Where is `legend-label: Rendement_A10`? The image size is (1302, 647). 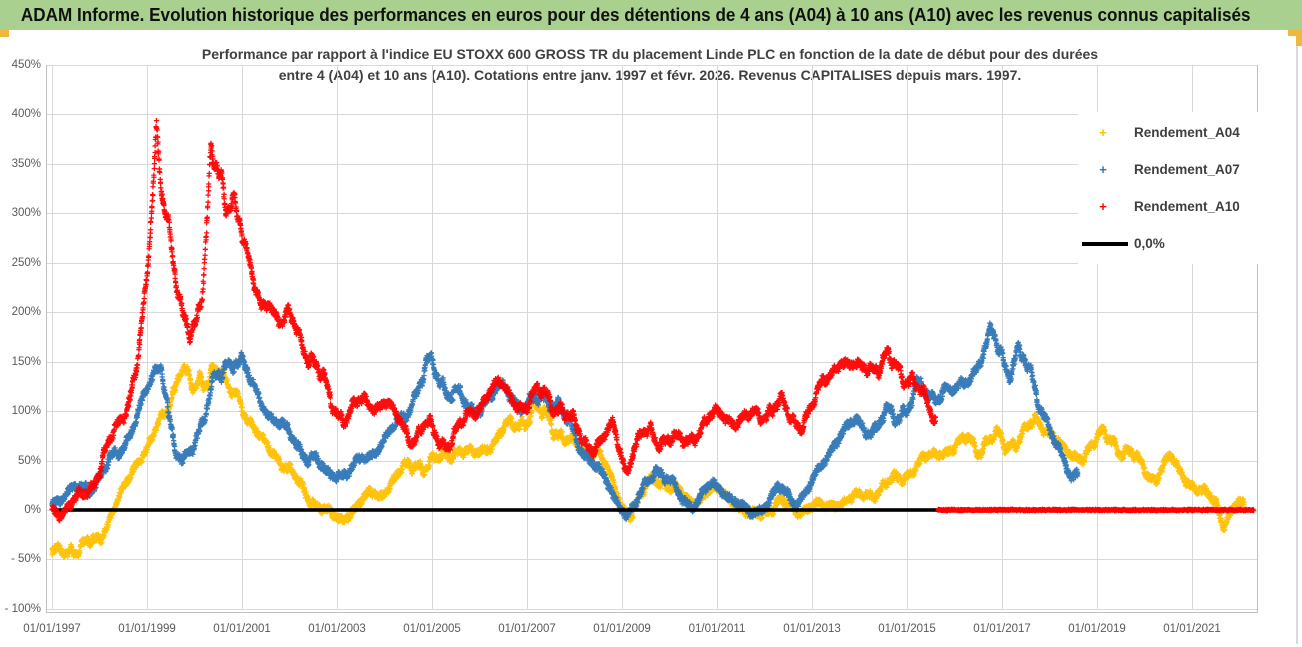 legend-label: Rendement_A10 is located at coordinates (1187, 206).